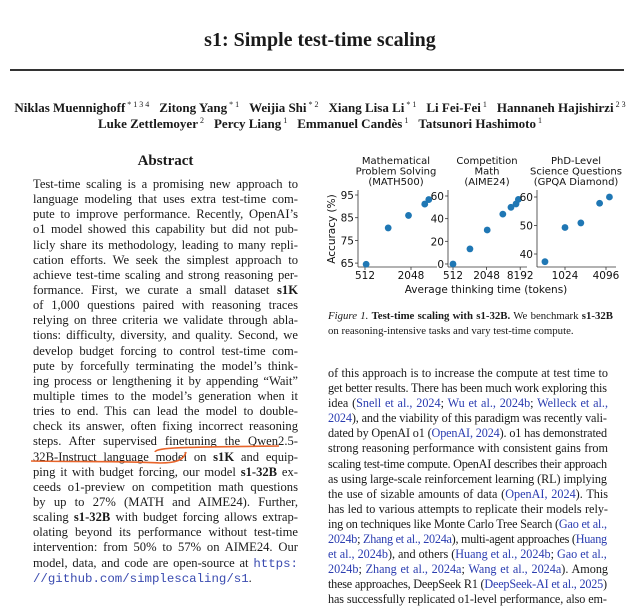  Describe the element at coordinates (520, 276) in the screenshot. I see `x-tick-label: 8192` at that location.